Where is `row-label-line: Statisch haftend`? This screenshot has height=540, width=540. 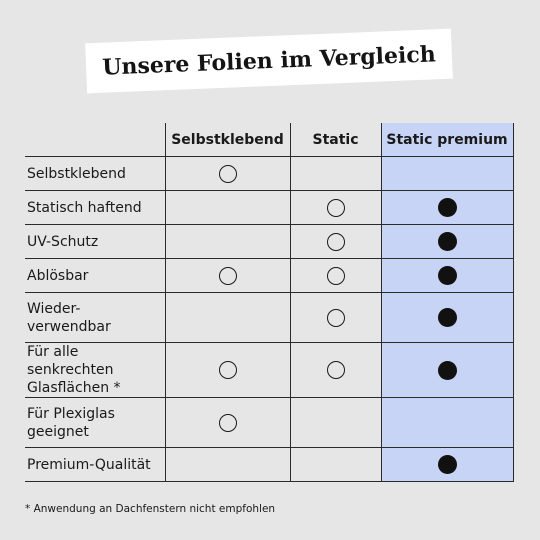
row-label-line: Statisch haftend is located at coordinates (84, 207).